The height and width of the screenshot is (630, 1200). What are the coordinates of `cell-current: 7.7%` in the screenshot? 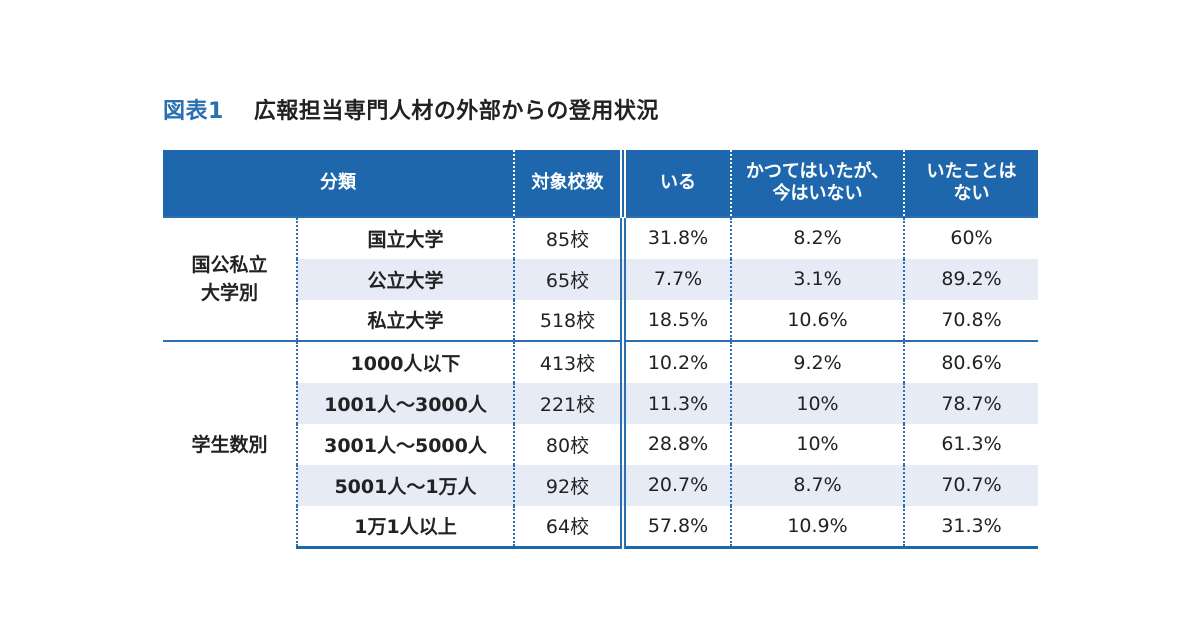 It's located at (675, 279).